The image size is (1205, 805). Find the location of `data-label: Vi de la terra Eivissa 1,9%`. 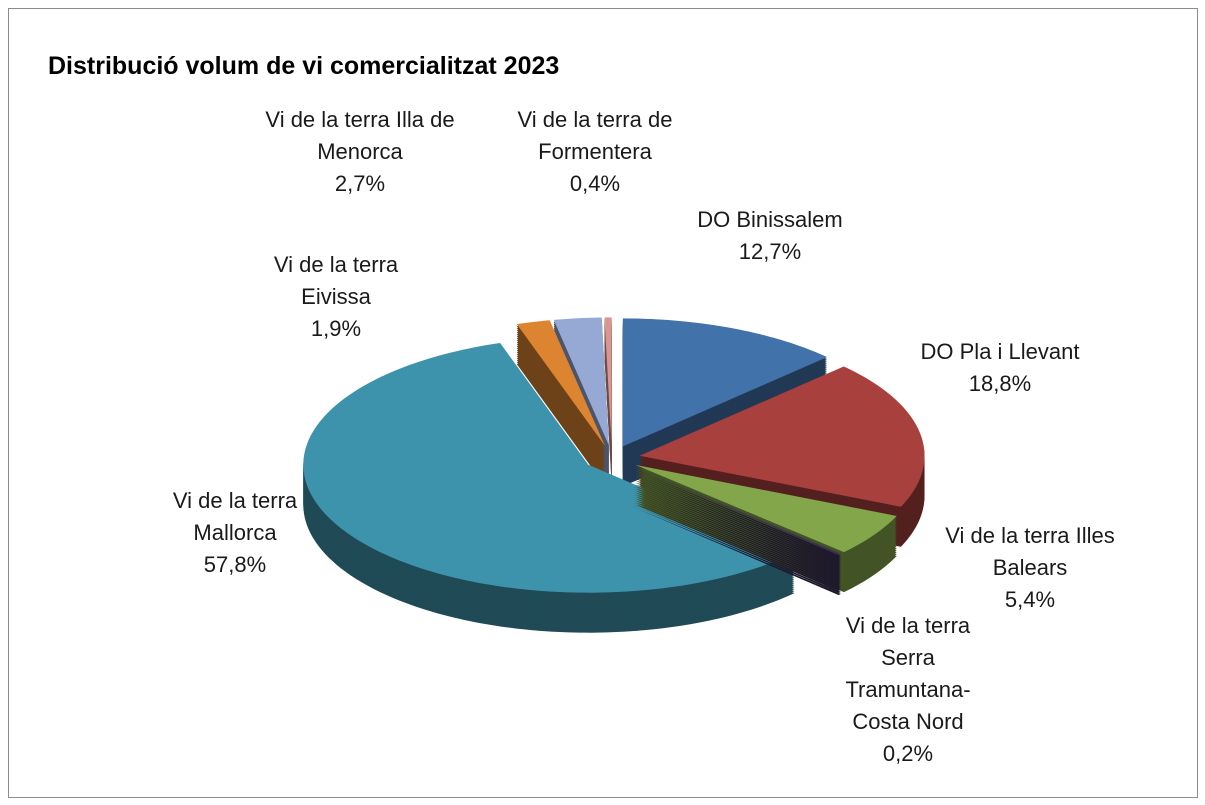

data-label: Vi de la terra Eivissa 1,9% is located at coordinates (336, 297).